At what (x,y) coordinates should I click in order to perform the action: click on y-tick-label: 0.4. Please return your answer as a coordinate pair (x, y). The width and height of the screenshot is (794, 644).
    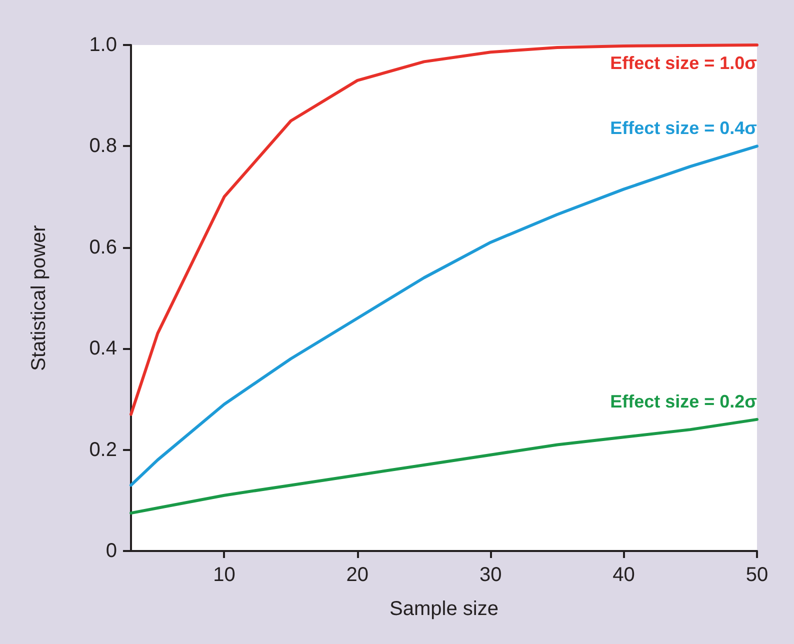
    Looking at the image, I should click on (103, 349).